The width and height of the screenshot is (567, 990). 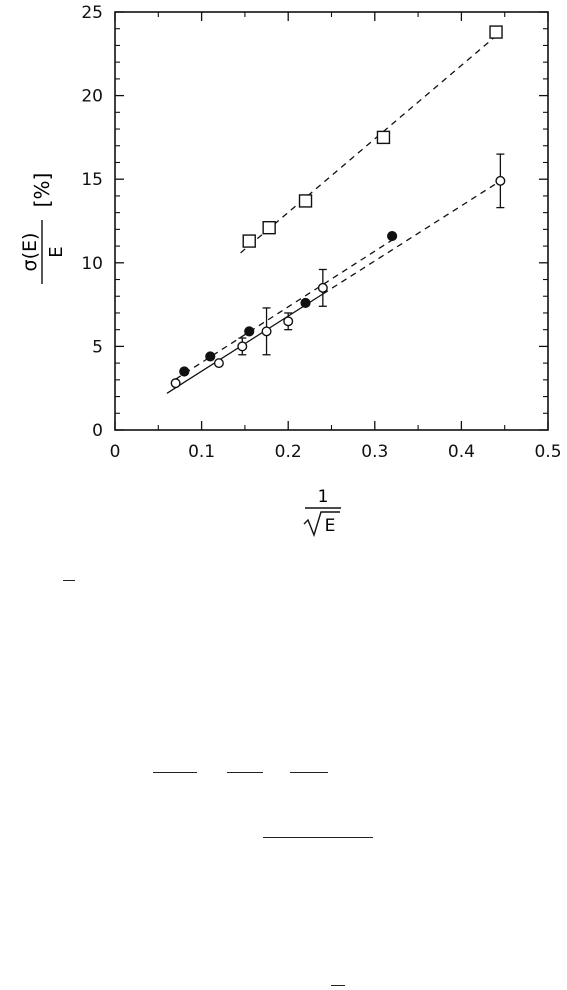 I want to click on x-tick-label: 0.3, so click(x=374, y=452).